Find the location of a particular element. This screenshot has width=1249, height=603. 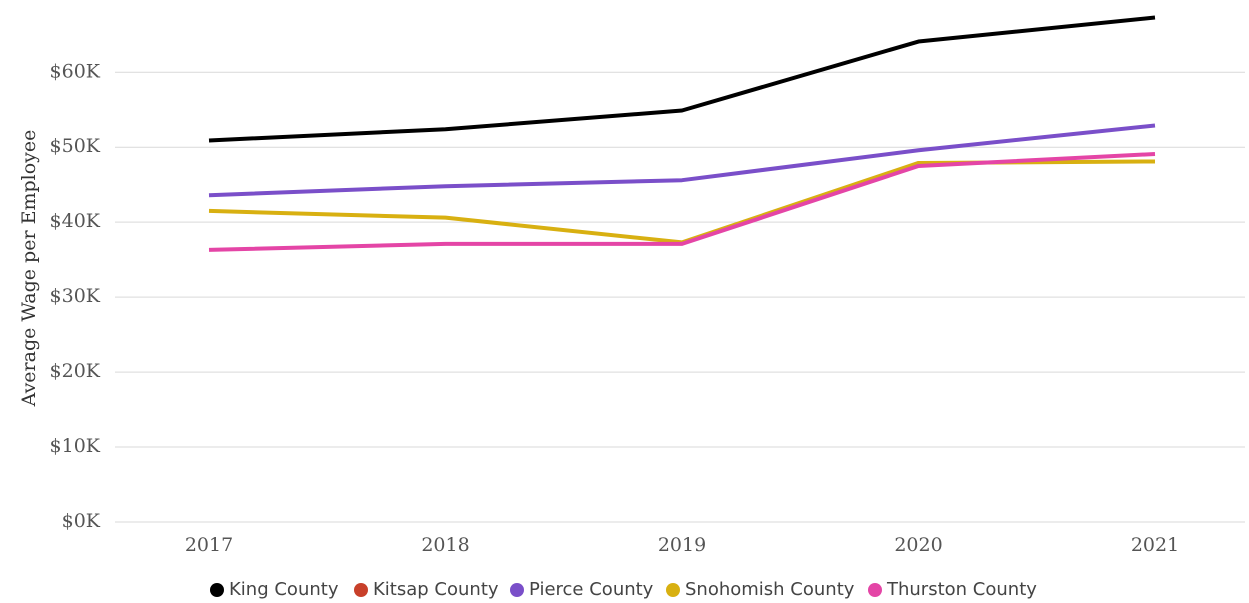

legend-label: Snohomish County is located at coordinates (770, 589).